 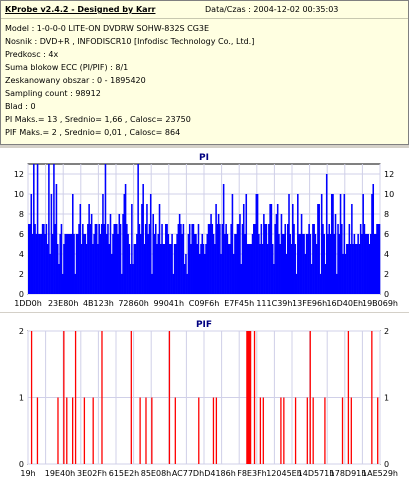 I want to click on y-tick-left: 1, so click(x=21, y=398).